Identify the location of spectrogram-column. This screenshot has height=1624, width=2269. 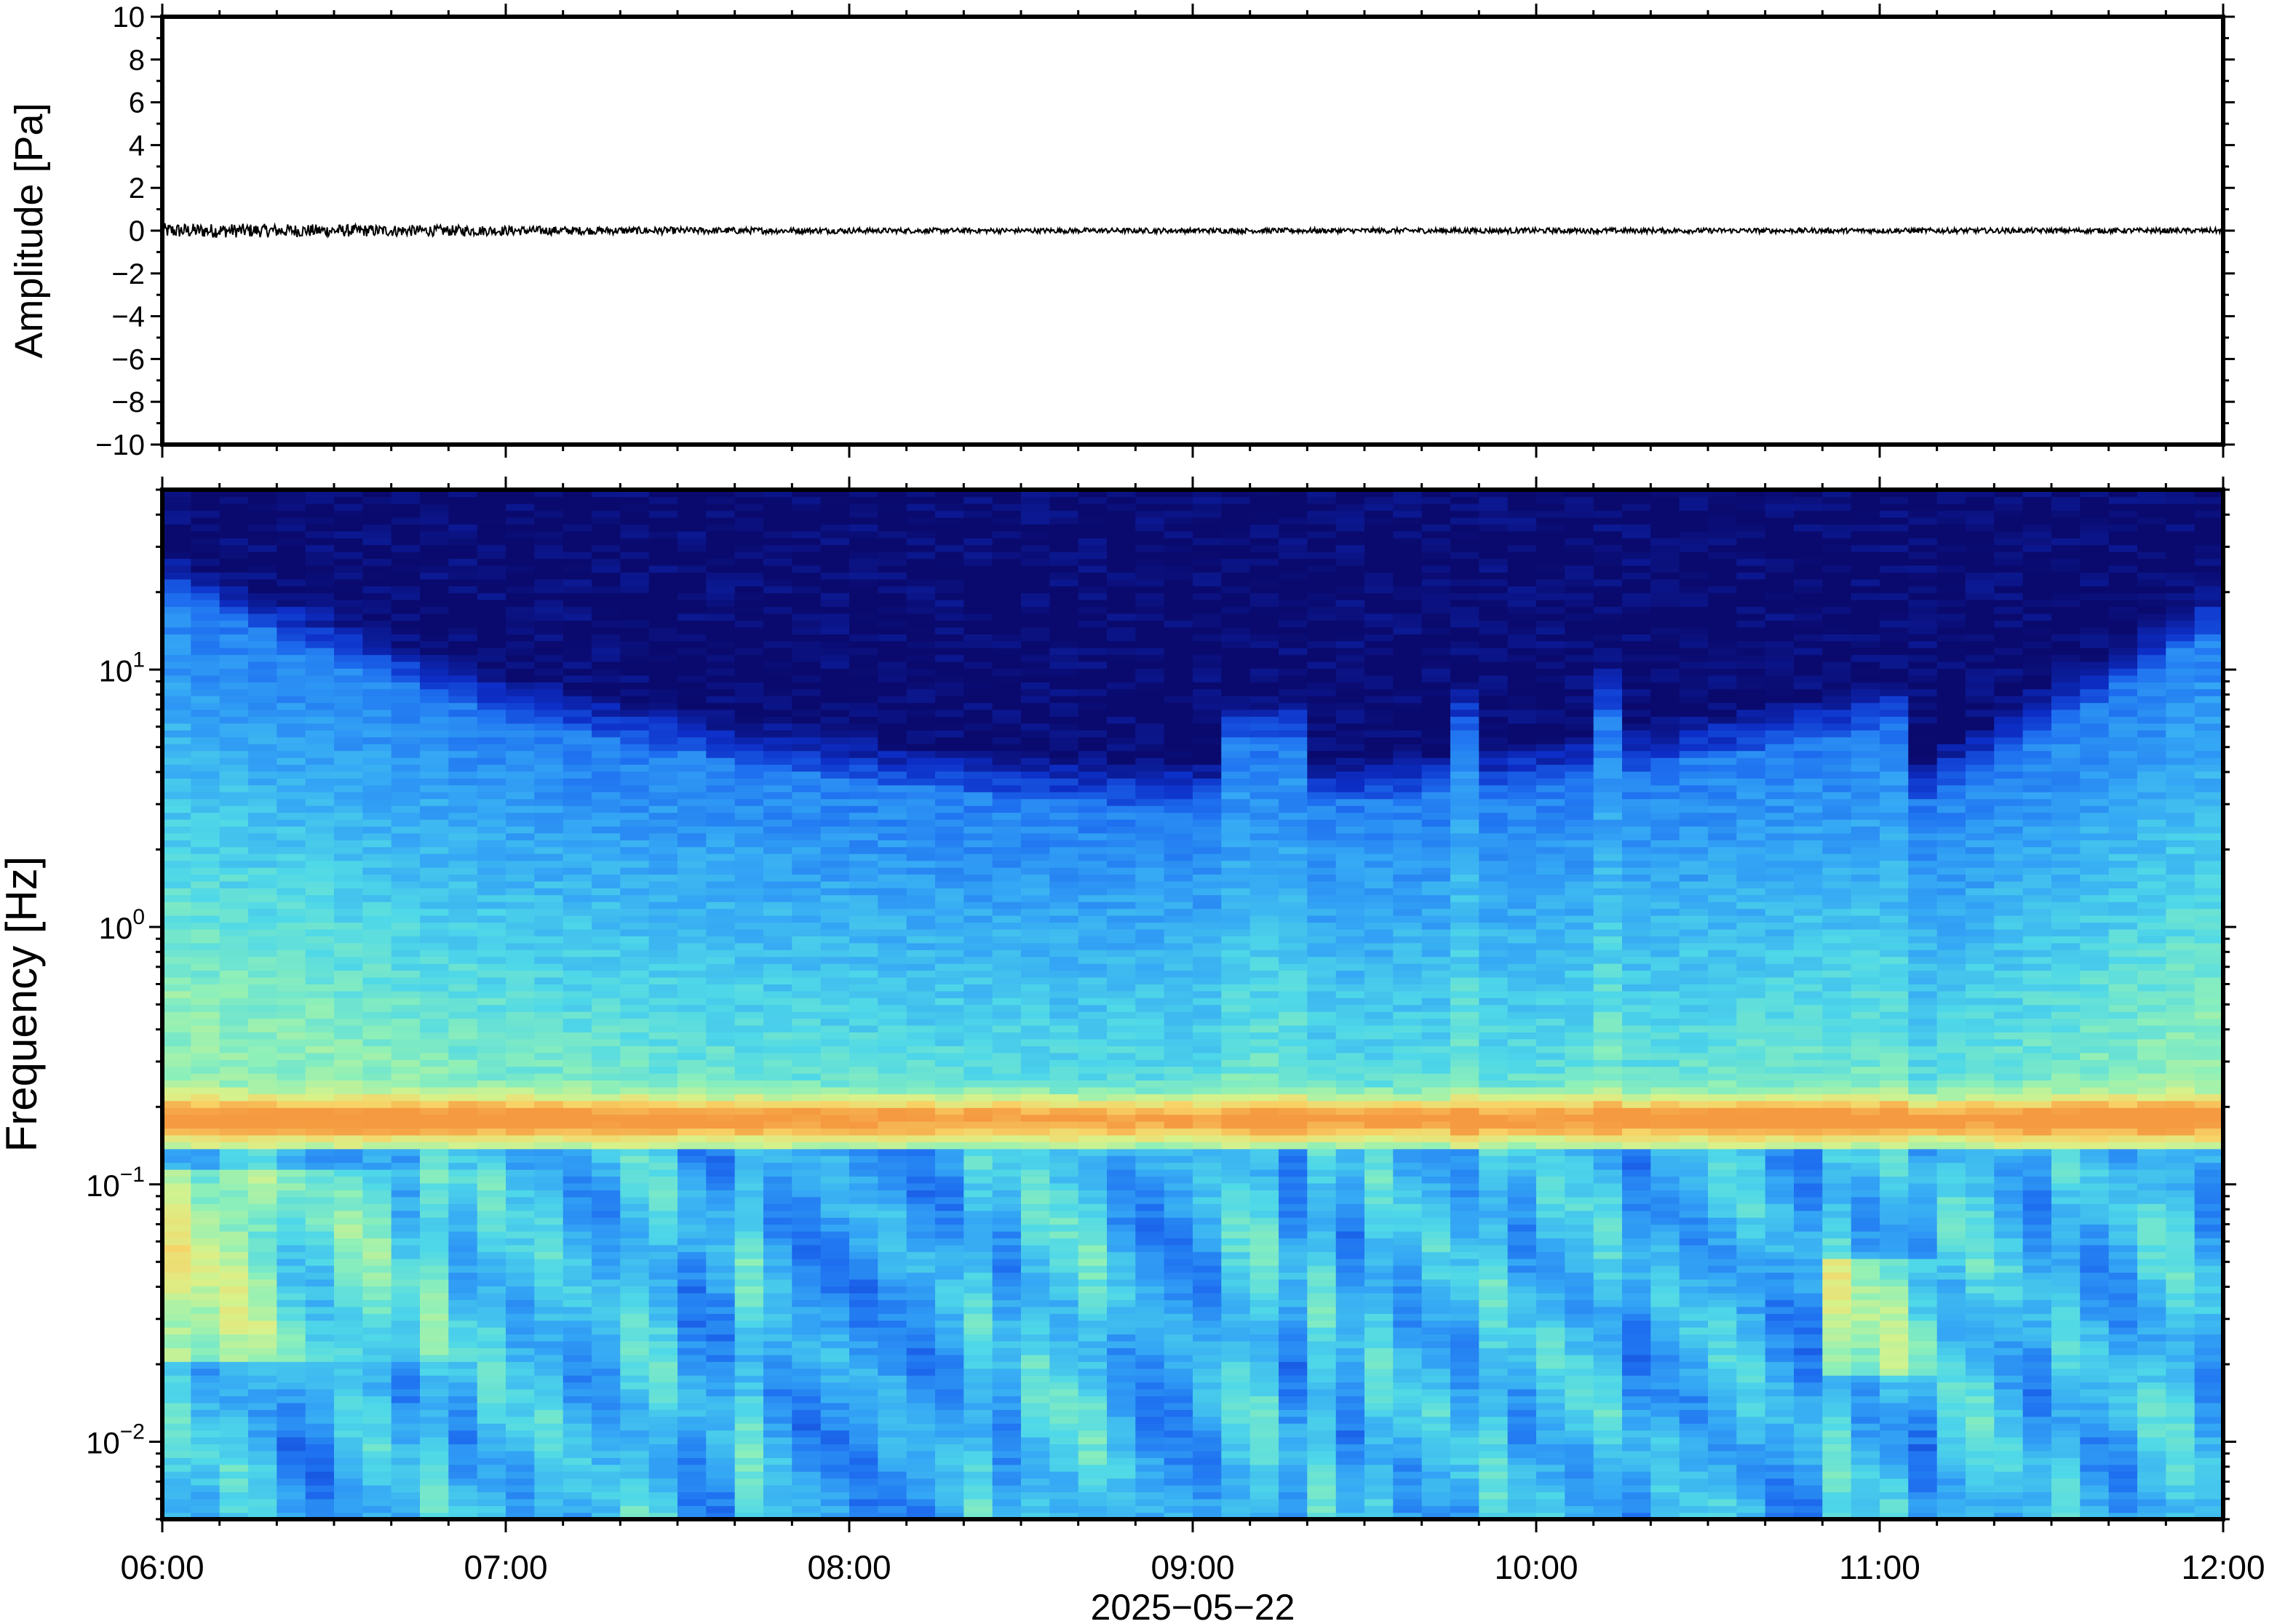
(950, 1004).